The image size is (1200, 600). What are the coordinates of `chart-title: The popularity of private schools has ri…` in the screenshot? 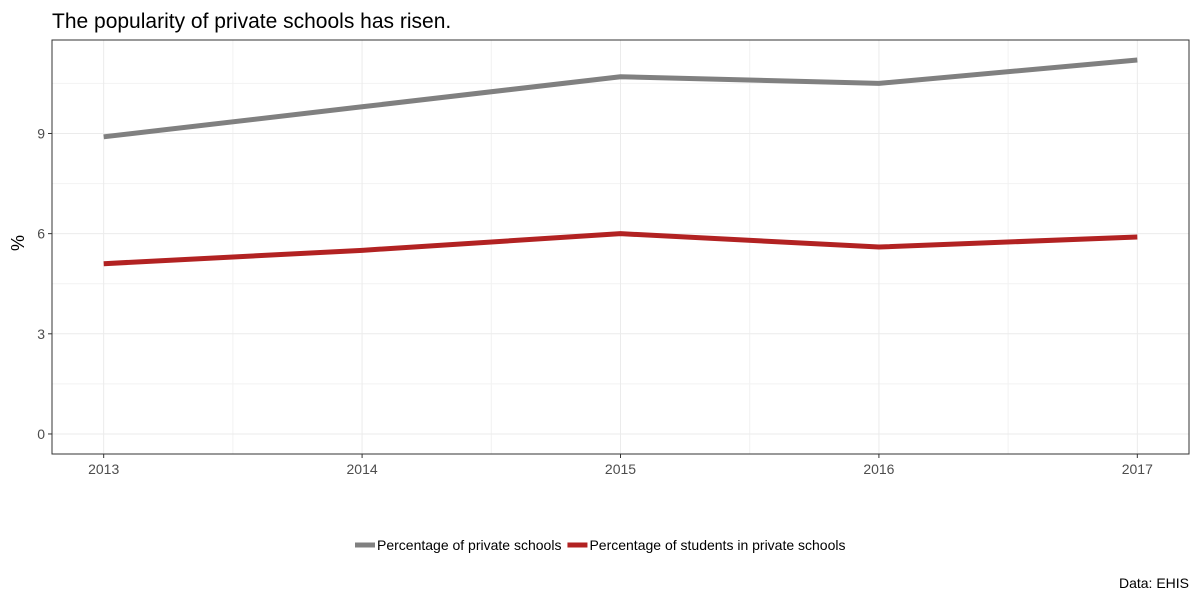 It's located at (251, 21).